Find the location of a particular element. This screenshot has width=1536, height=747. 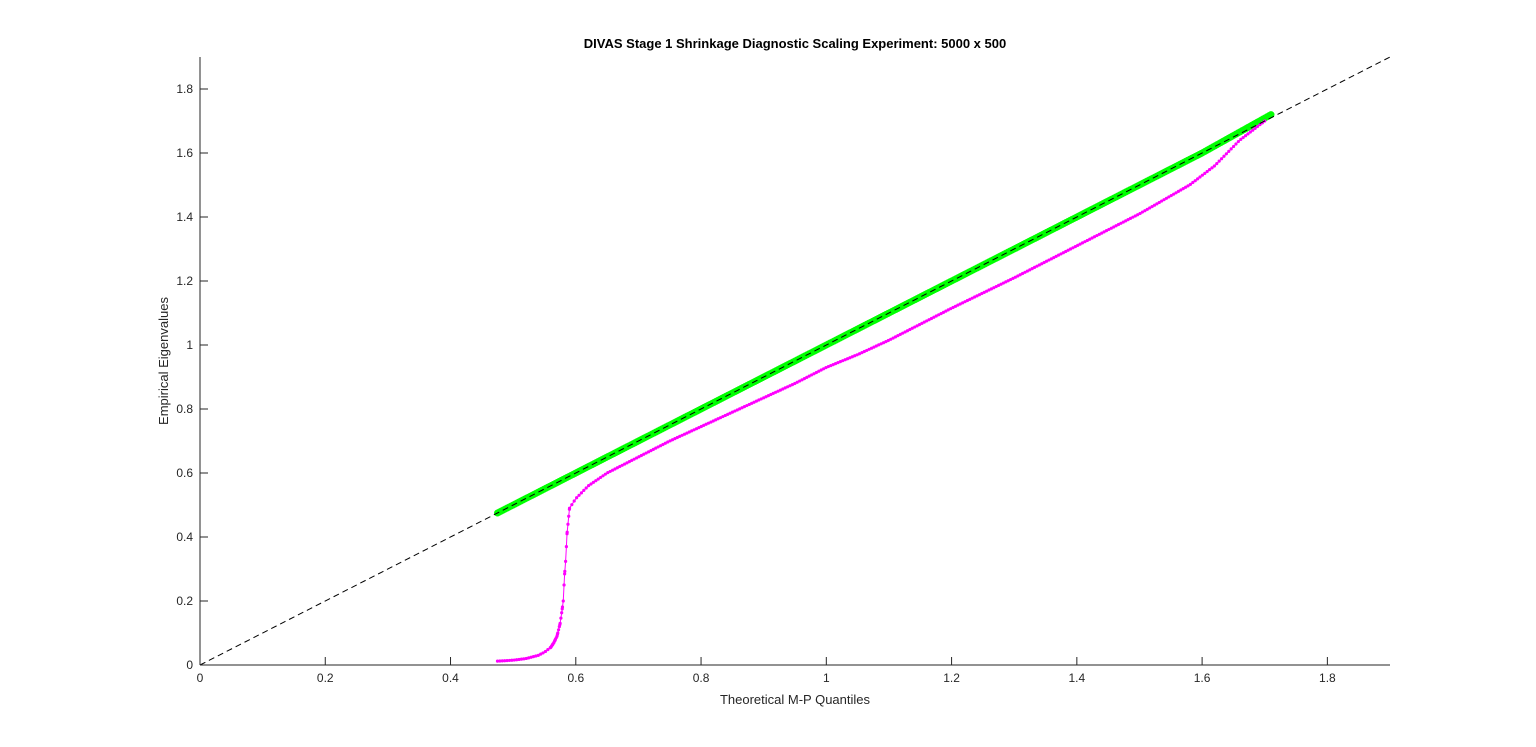

y-axis-label: Empirical Eigenvalues is located at coordinates (163, 361).